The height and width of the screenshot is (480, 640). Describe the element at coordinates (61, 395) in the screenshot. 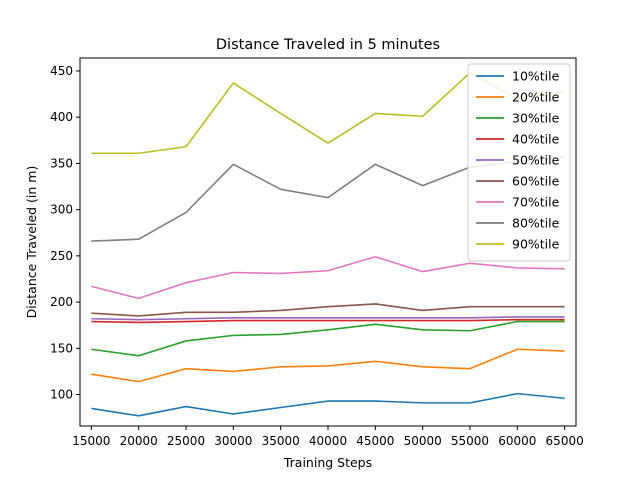

I see `y-tick-label: 100` at that location.